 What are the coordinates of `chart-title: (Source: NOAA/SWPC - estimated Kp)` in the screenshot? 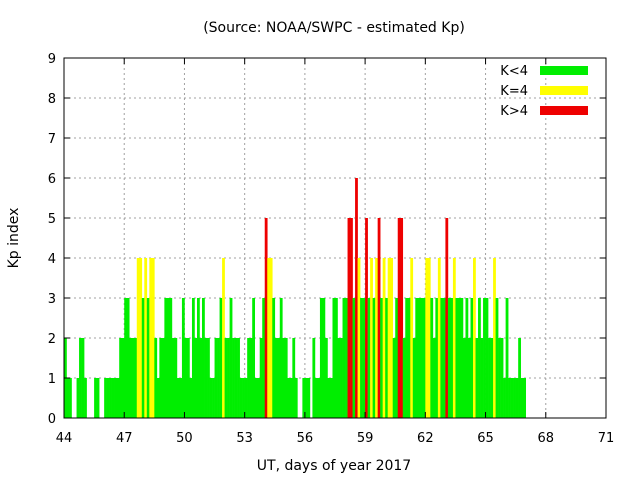 It's located at (334, 28).